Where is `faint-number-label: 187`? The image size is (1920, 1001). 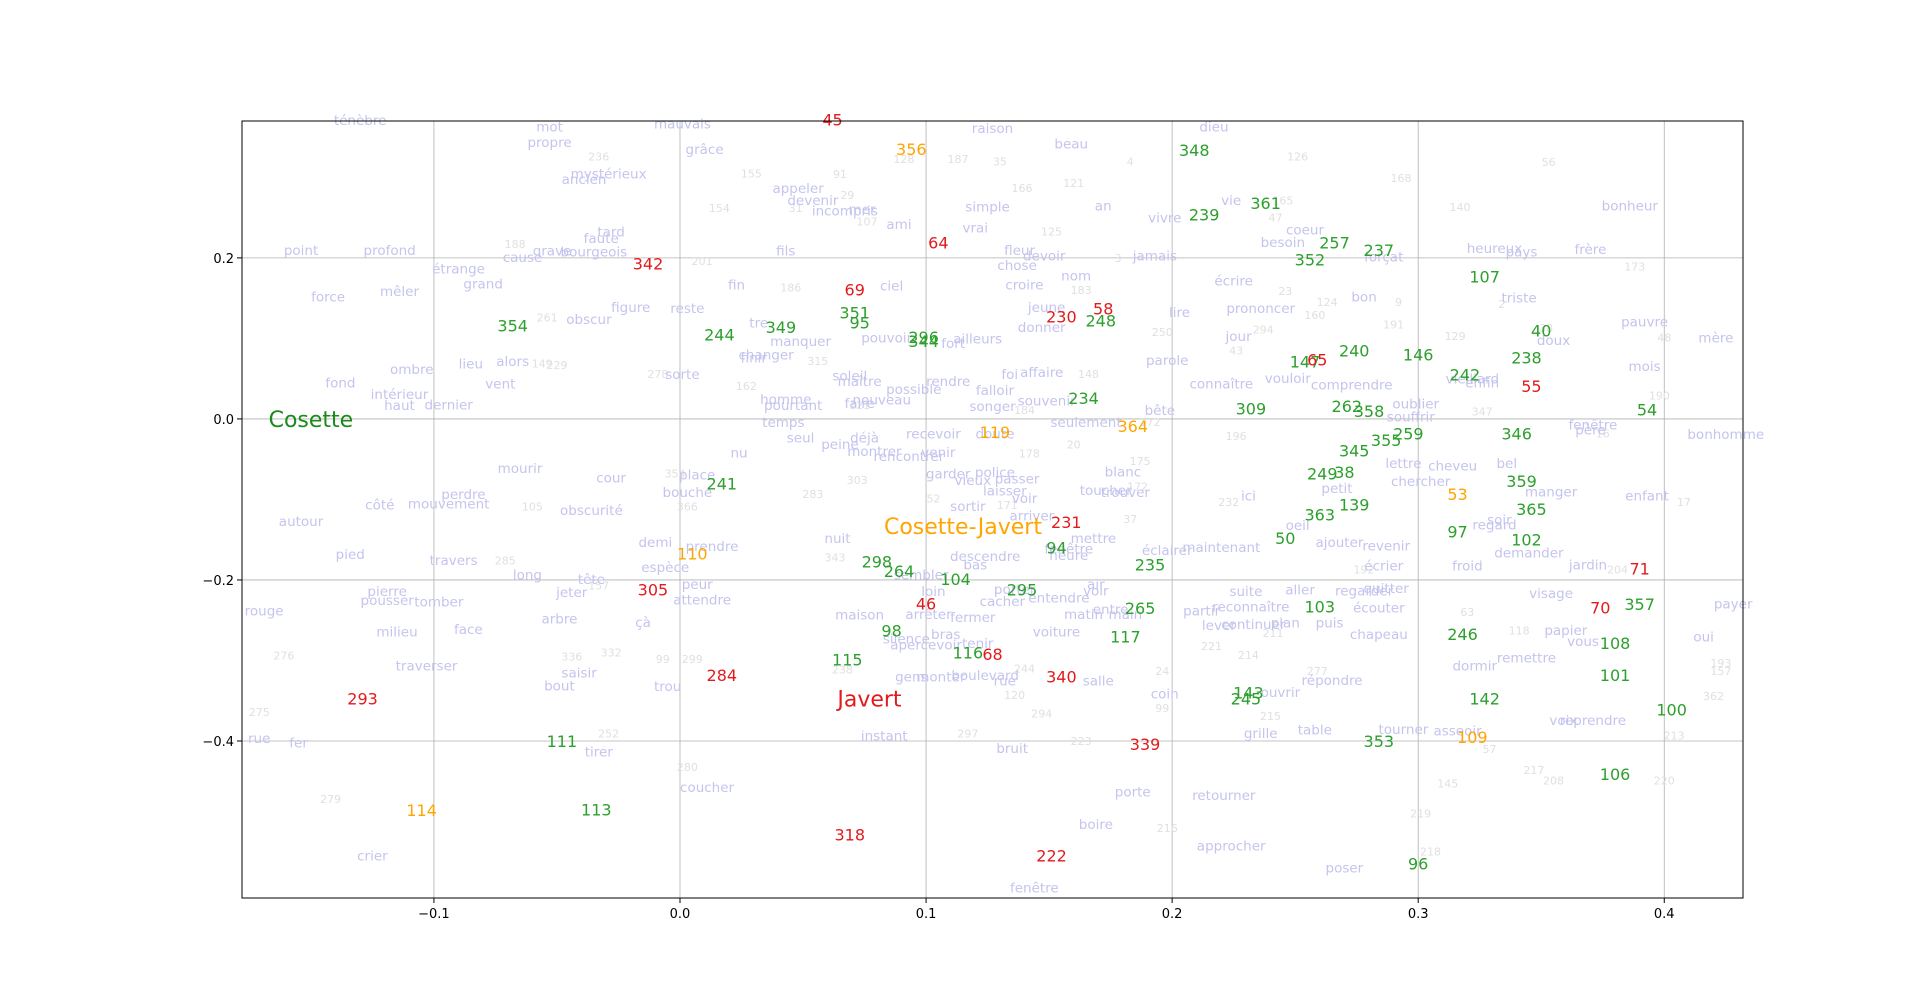 faint-number-label: 187 is located at coordinates (958, 159).